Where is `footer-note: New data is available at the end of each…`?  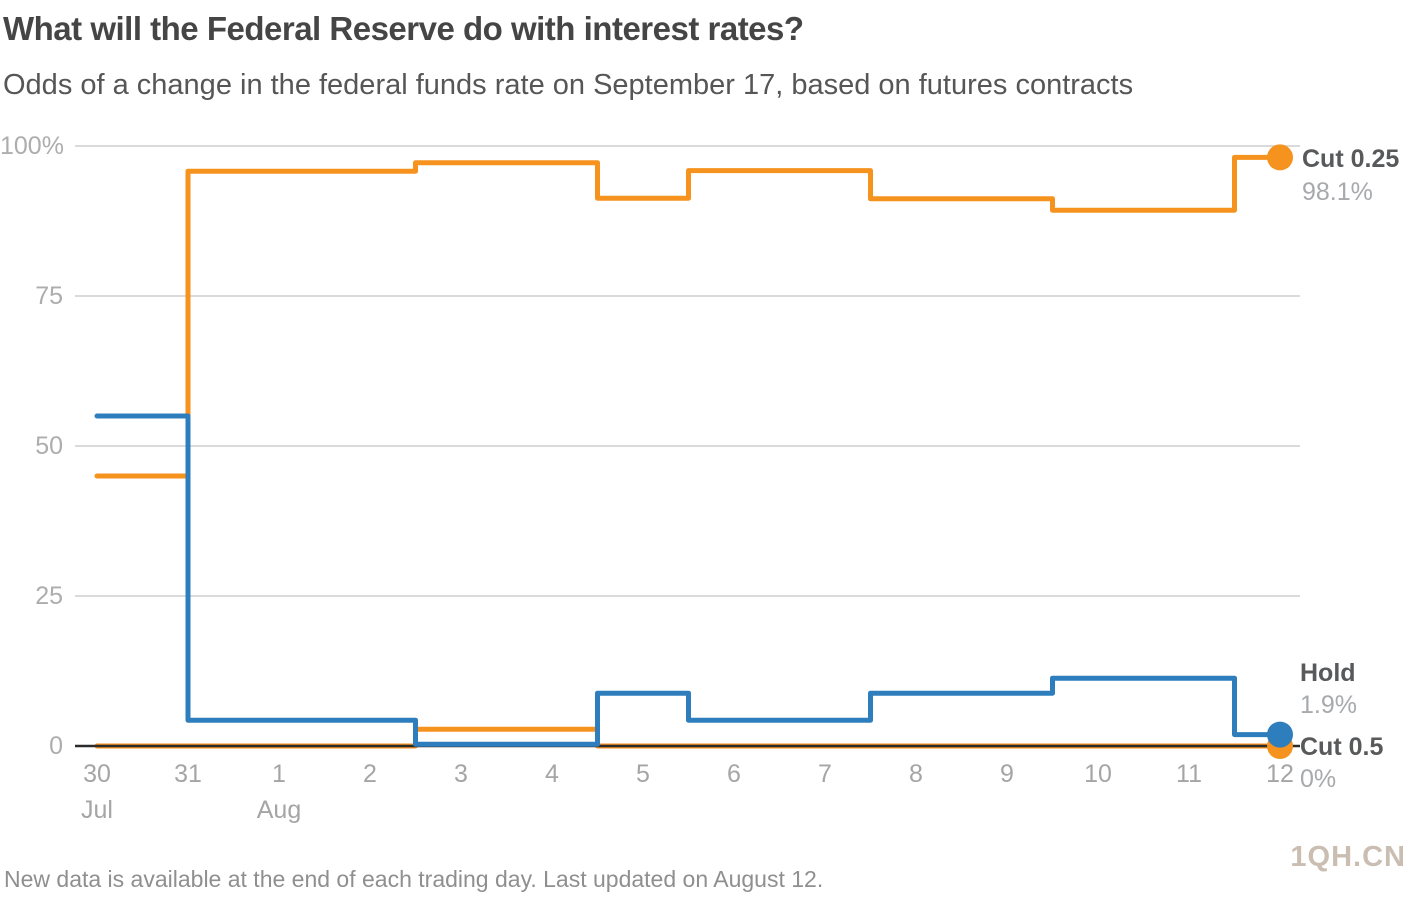
footer-note: New data is available at the end of each… is located at coordinates (414, 879).